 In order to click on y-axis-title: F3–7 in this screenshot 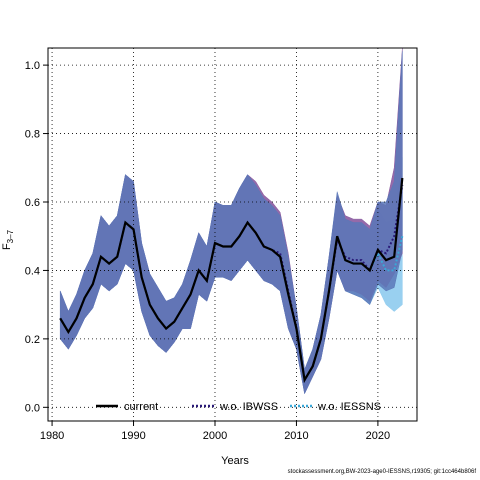, I will do `click(8, 239)`.